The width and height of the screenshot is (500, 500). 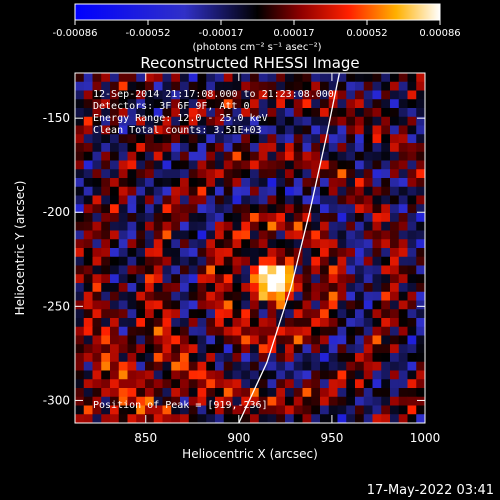 I want to click on y-tick-label: -300, so click(x=56, y=400).